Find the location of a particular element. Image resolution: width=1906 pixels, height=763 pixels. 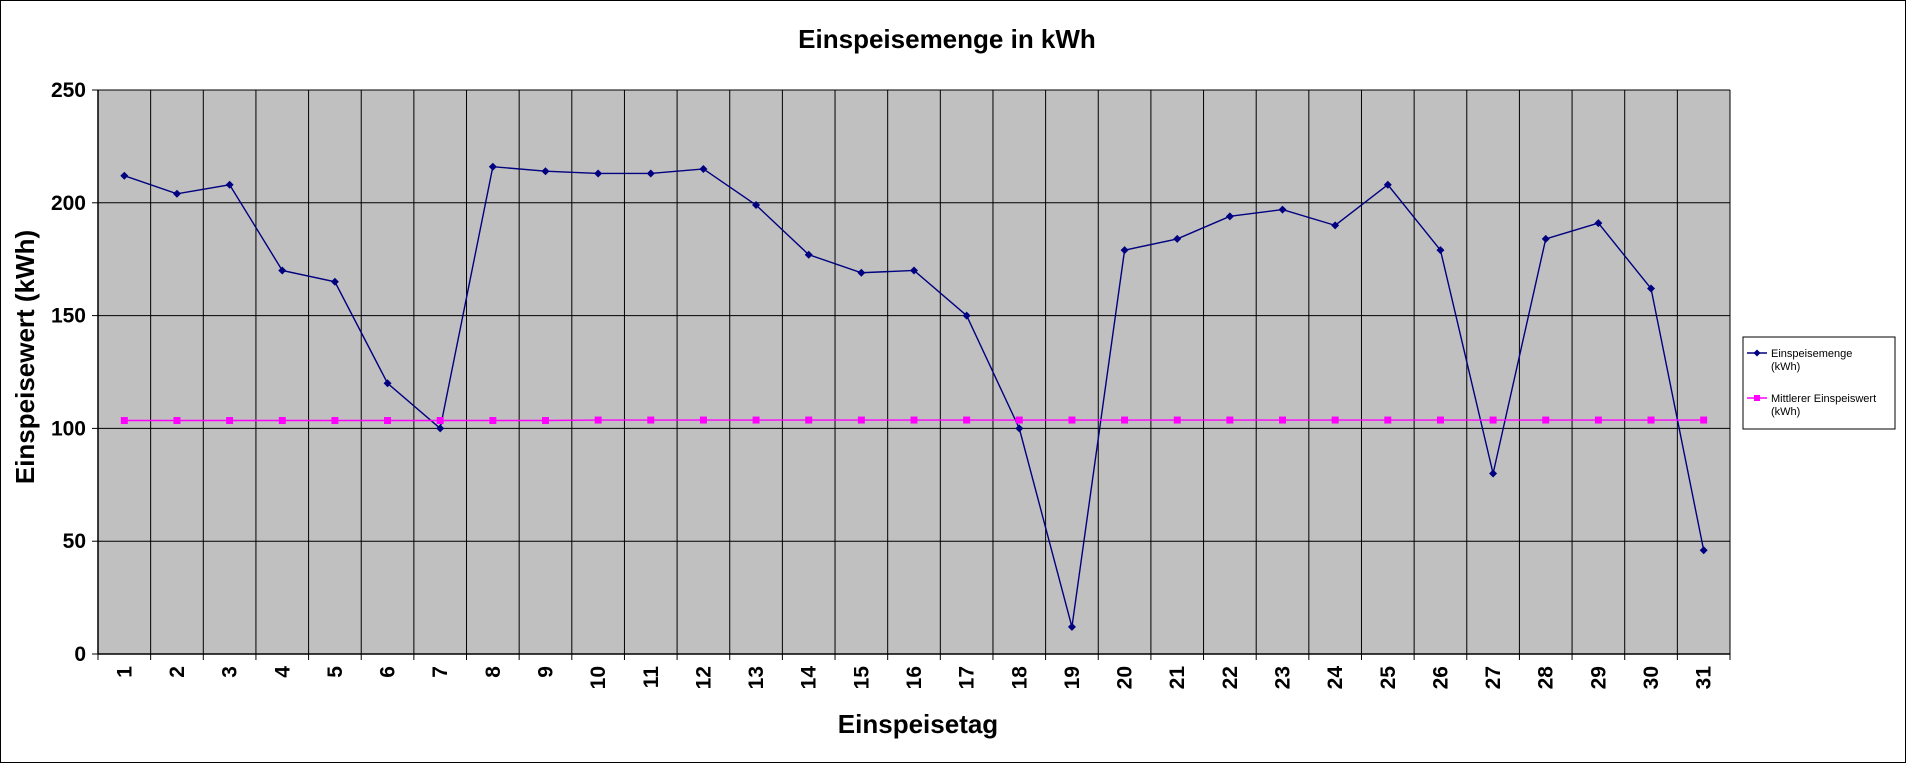

x-tick-label: 23 is located at coordinates (1283, 677).